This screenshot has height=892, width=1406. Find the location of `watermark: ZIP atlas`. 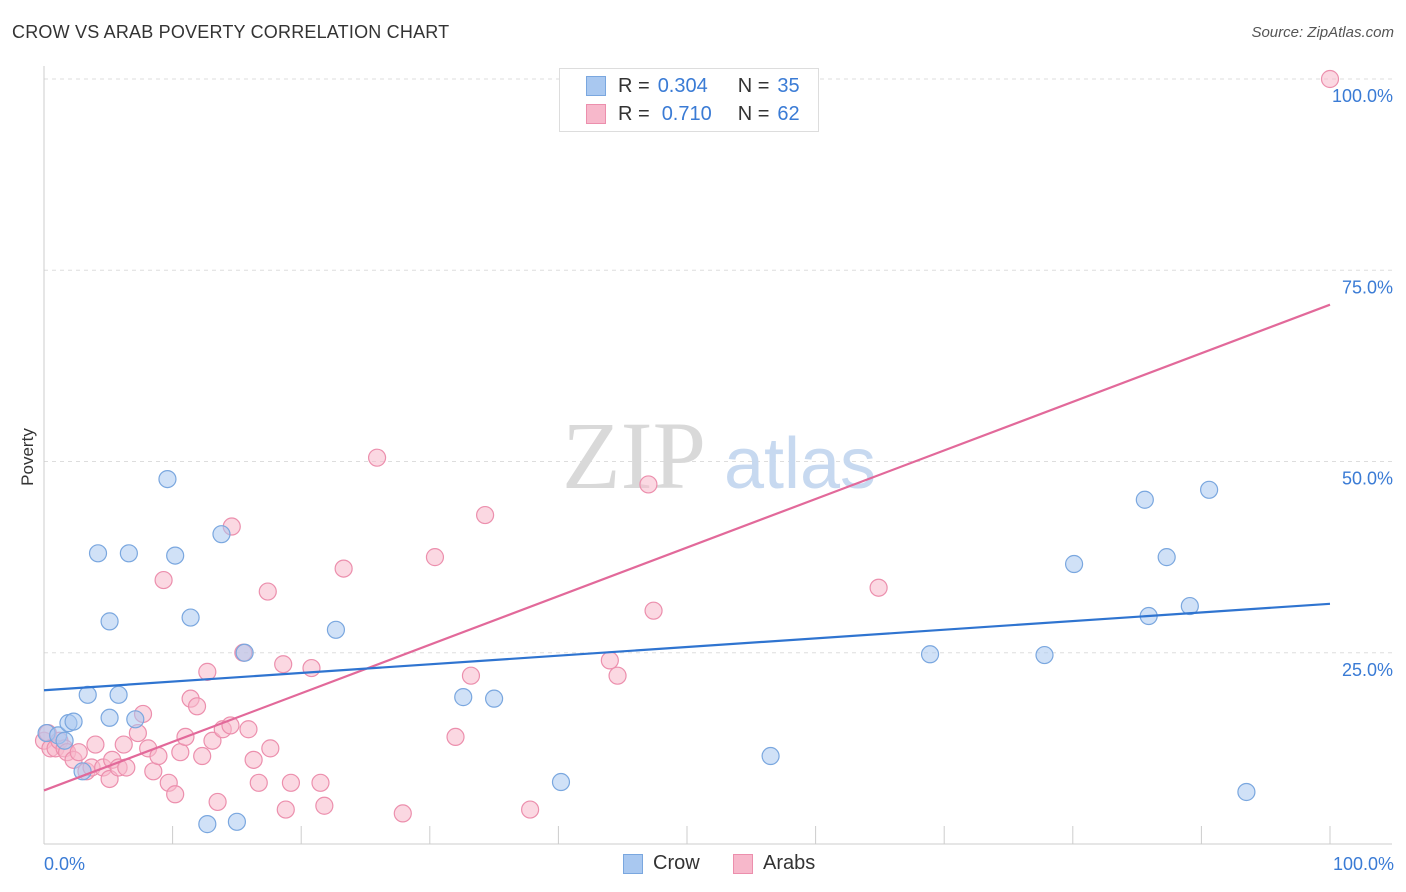

watermark: ZIP atlas is located at coordinates (719, 455).